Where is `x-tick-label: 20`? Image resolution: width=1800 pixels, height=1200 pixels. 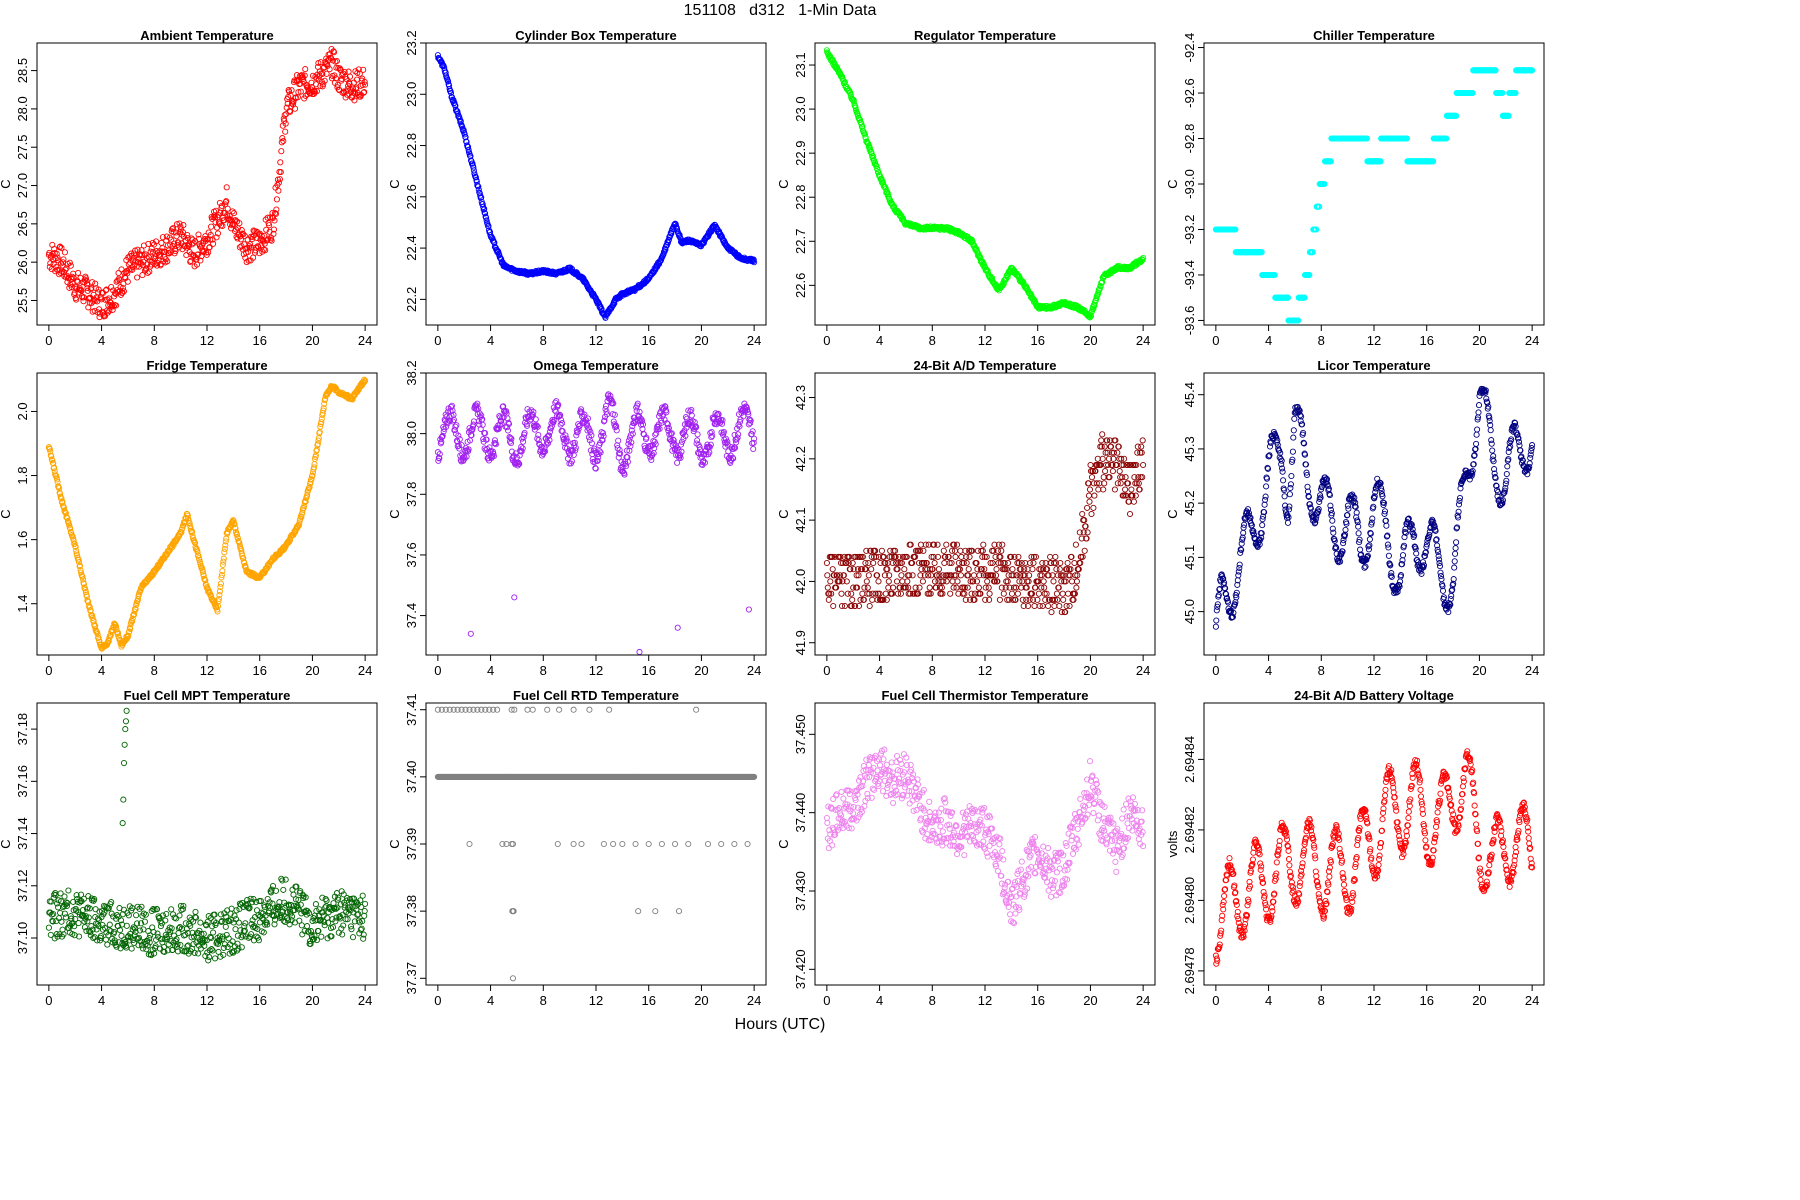
x-tick-label: 20 is located at coordinates (1090, 670).